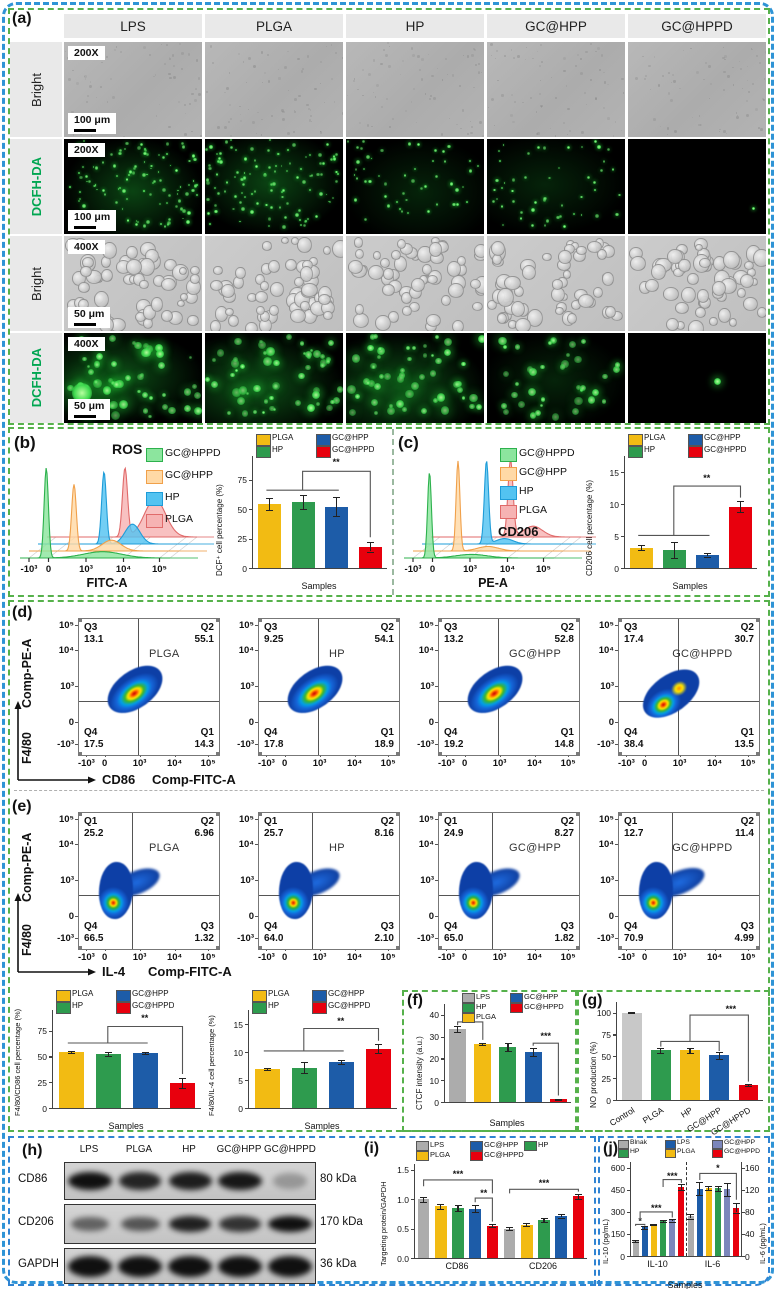  What do you see at coordinates (679, 763) in the screenshot?
I see `x-tick-label: 10³` at bounding box center [679, 763].